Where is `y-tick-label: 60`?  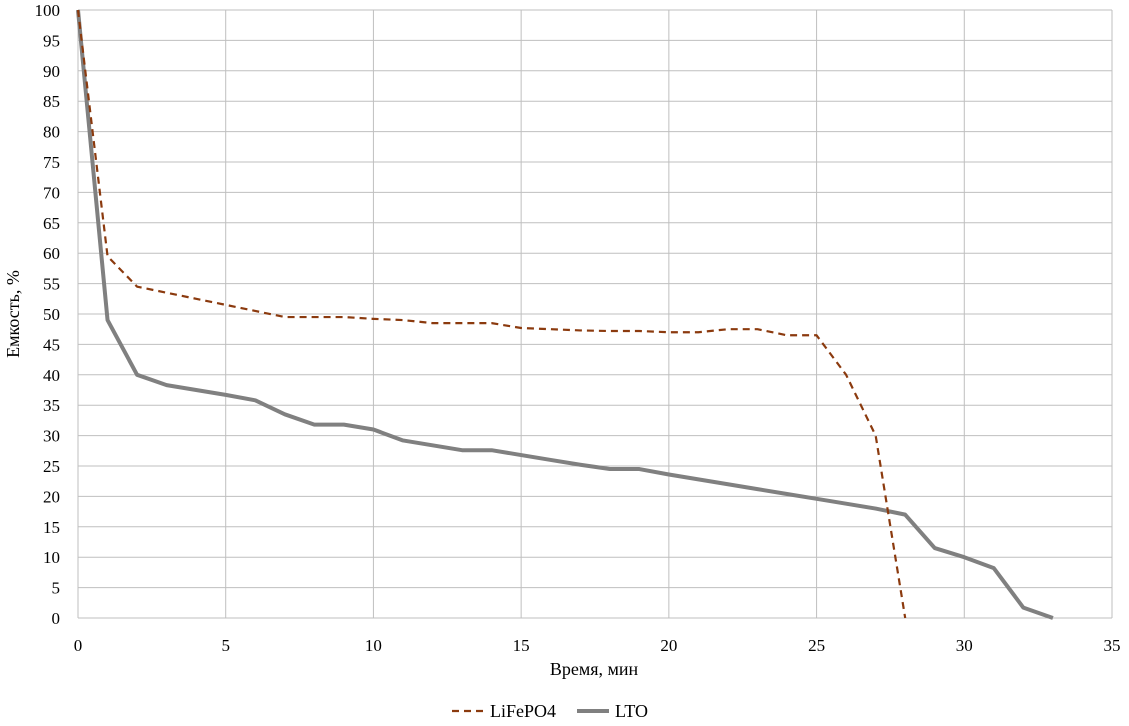
y-tick-label: 60 is located at coordinates (51, 253).